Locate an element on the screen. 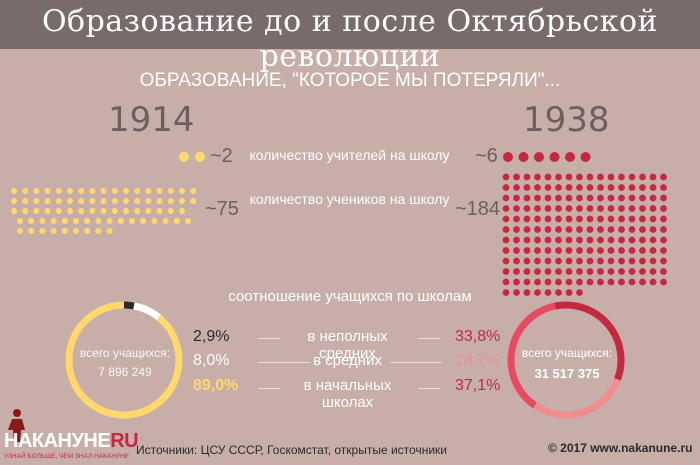  teacher-dot-1914 is located at coordinates (200, 157).